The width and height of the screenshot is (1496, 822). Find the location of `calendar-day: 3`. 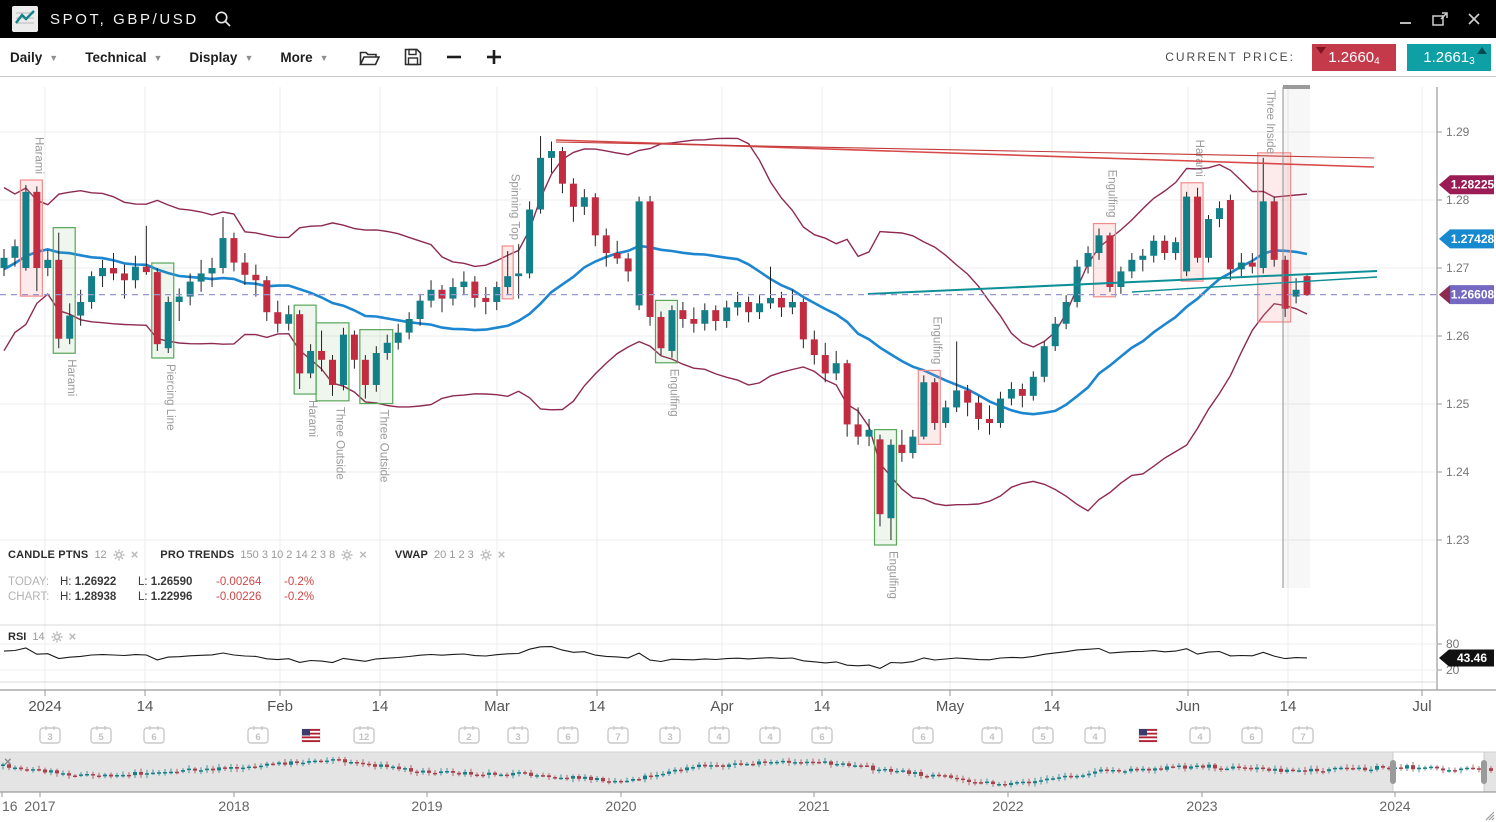

calendar-day: 3 is located at coordinates (49, 737).